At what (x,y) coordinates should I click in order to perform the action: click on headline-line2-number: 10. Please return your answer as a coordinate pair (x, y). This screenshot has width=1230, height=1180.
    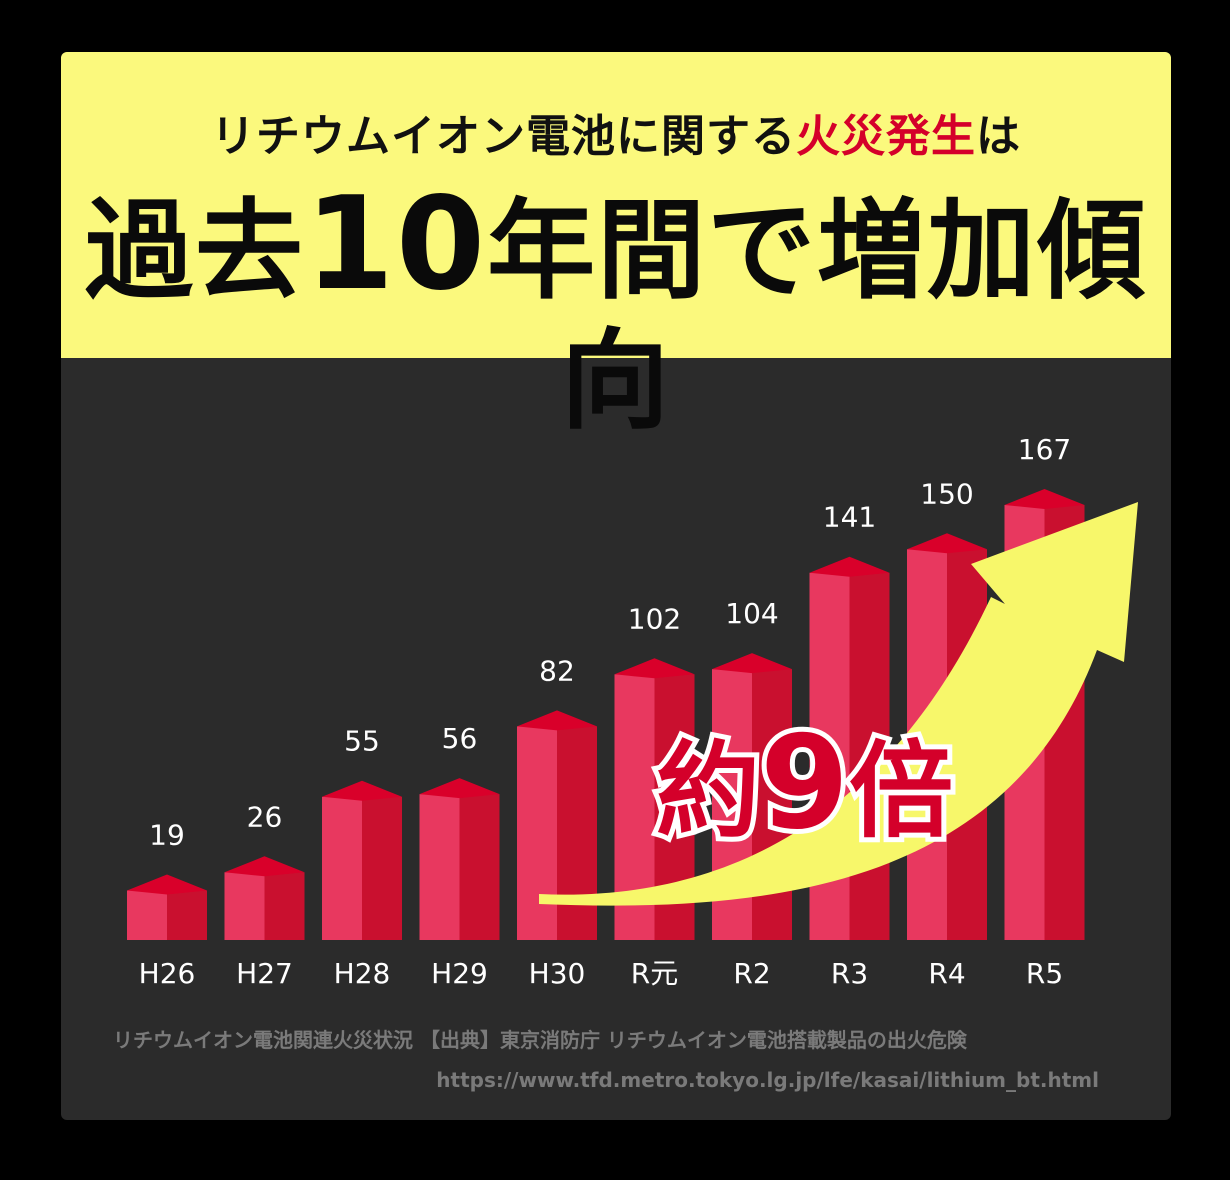
    Looking at the image, I should click on (396, 244).